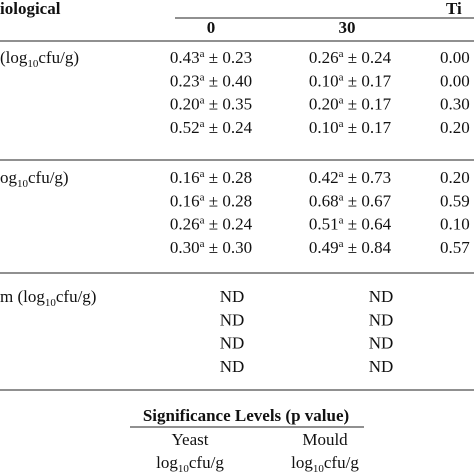 The height and width of the screenshot is (474, 474). I want to click on sd: ± 0.40, so click(229, 80).